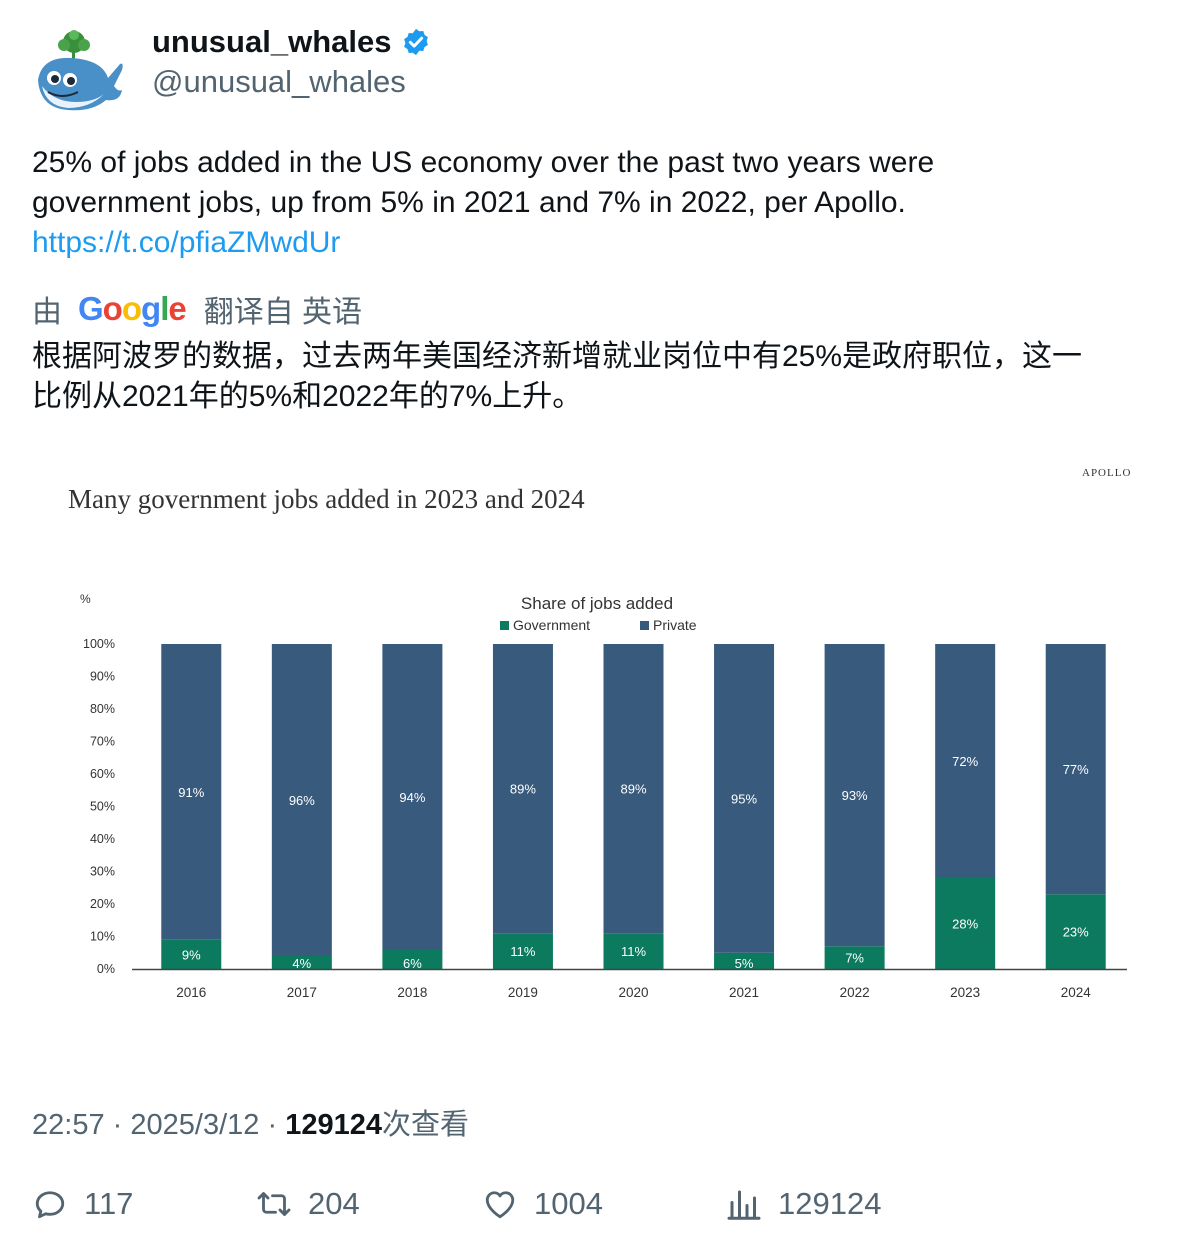  Describe the element at coordinates (334, 1203) in the screenshot. I see `retweet-count: 204` at that location.